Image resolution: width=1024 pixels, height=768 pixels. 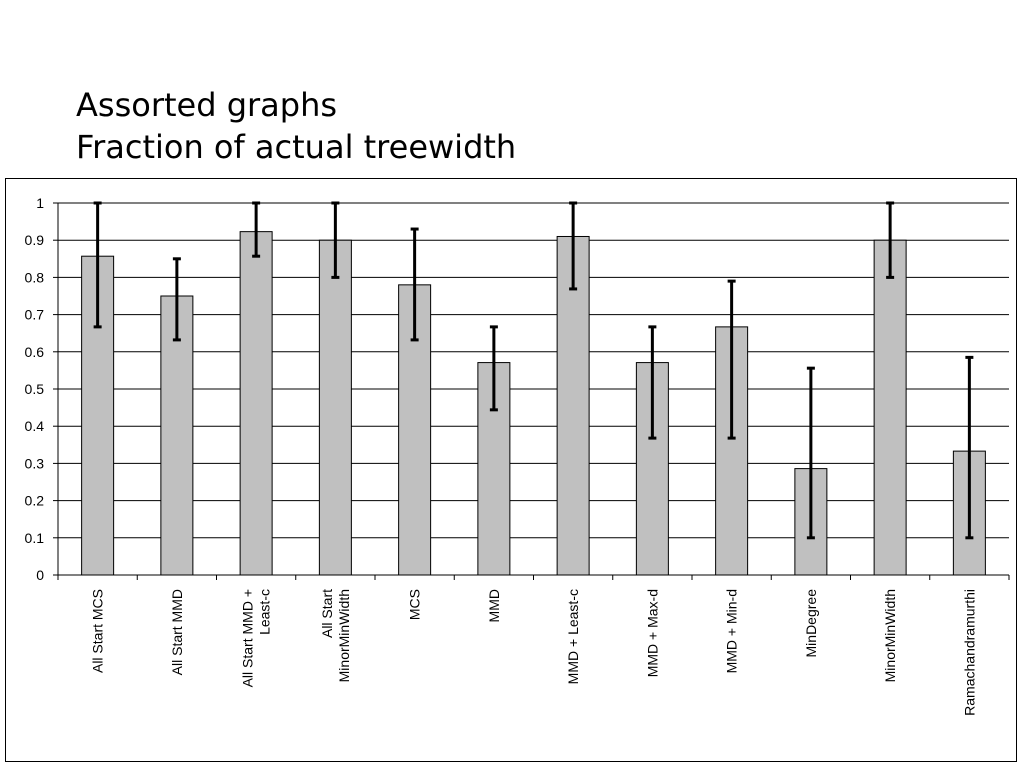 What do you see at coordinates (35, 538) in the screenshot?
I see `y-tick-label: 0.1` at bounding box center [35, 538].